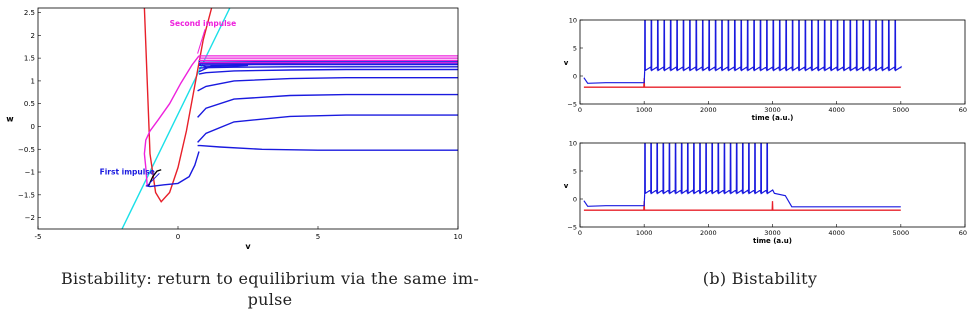 The image size is (967, 323). Describe the element at coordinates (26, 150) in the screenshot. I see `y-tick-label: −0.5` at that location.